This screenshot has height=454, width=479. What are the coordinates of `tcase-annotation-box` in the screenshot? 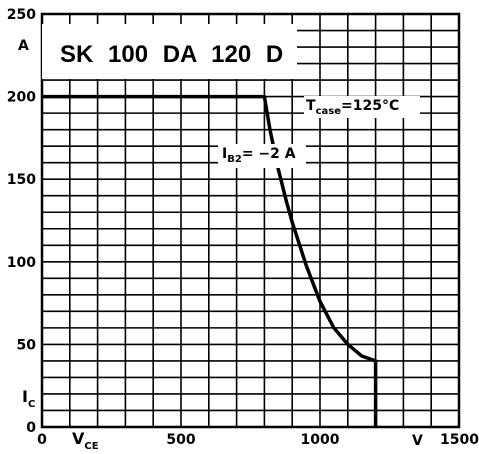 It's located at (362, 107).